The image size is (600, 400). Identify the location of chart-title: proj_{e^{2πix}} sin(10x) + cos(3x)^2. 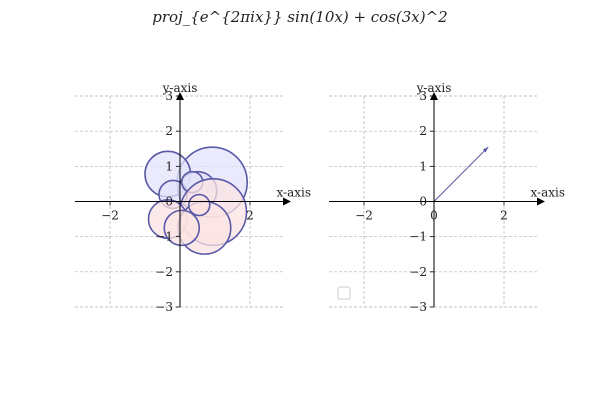
(299, 17).